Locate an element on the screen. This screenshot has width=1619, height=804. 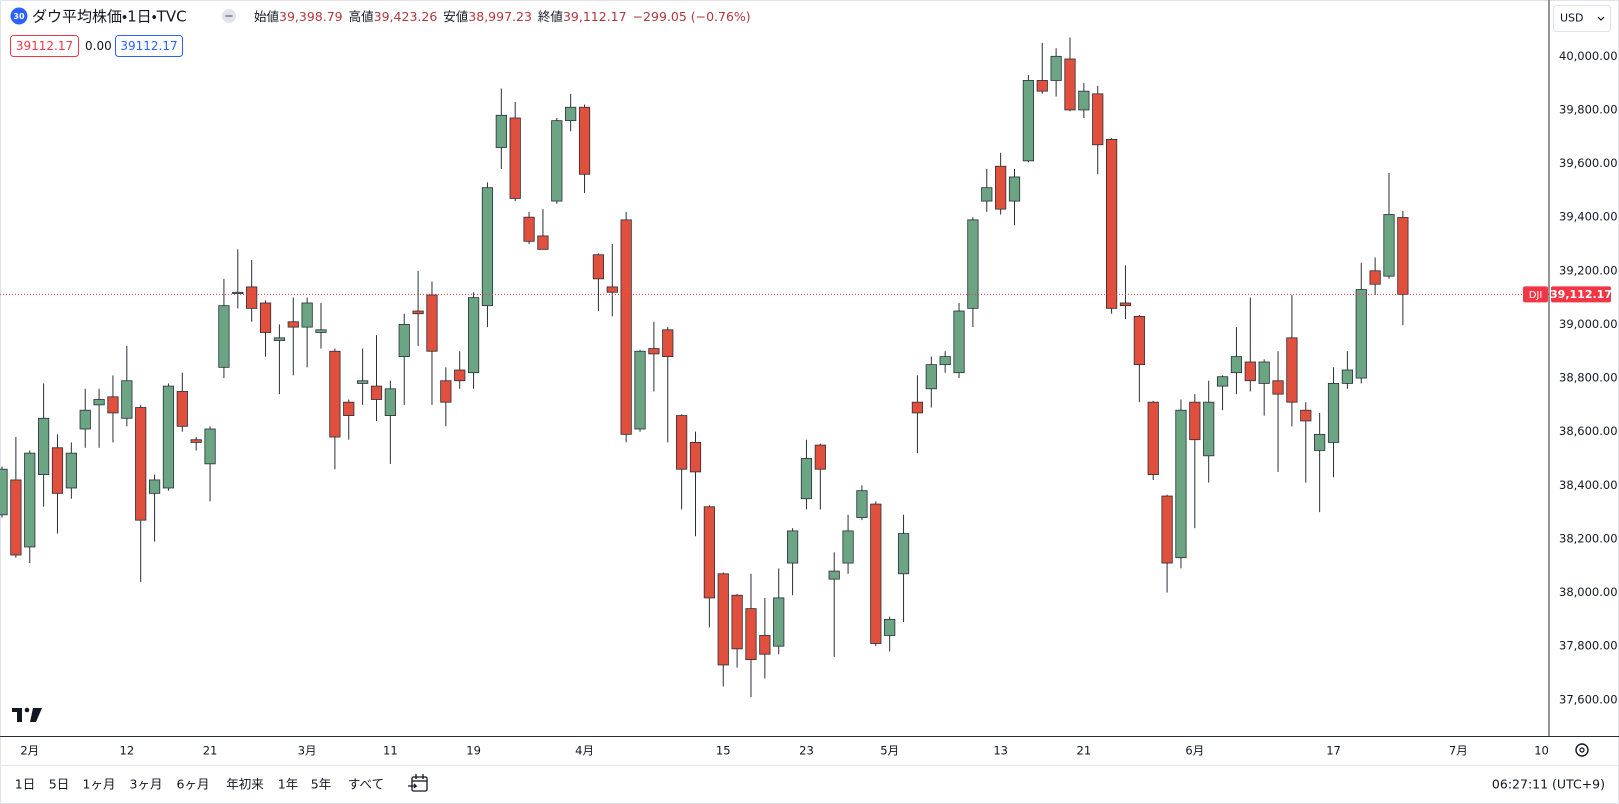
y-tick-label: 39,200.00 is located at coordinates (1588, 270).